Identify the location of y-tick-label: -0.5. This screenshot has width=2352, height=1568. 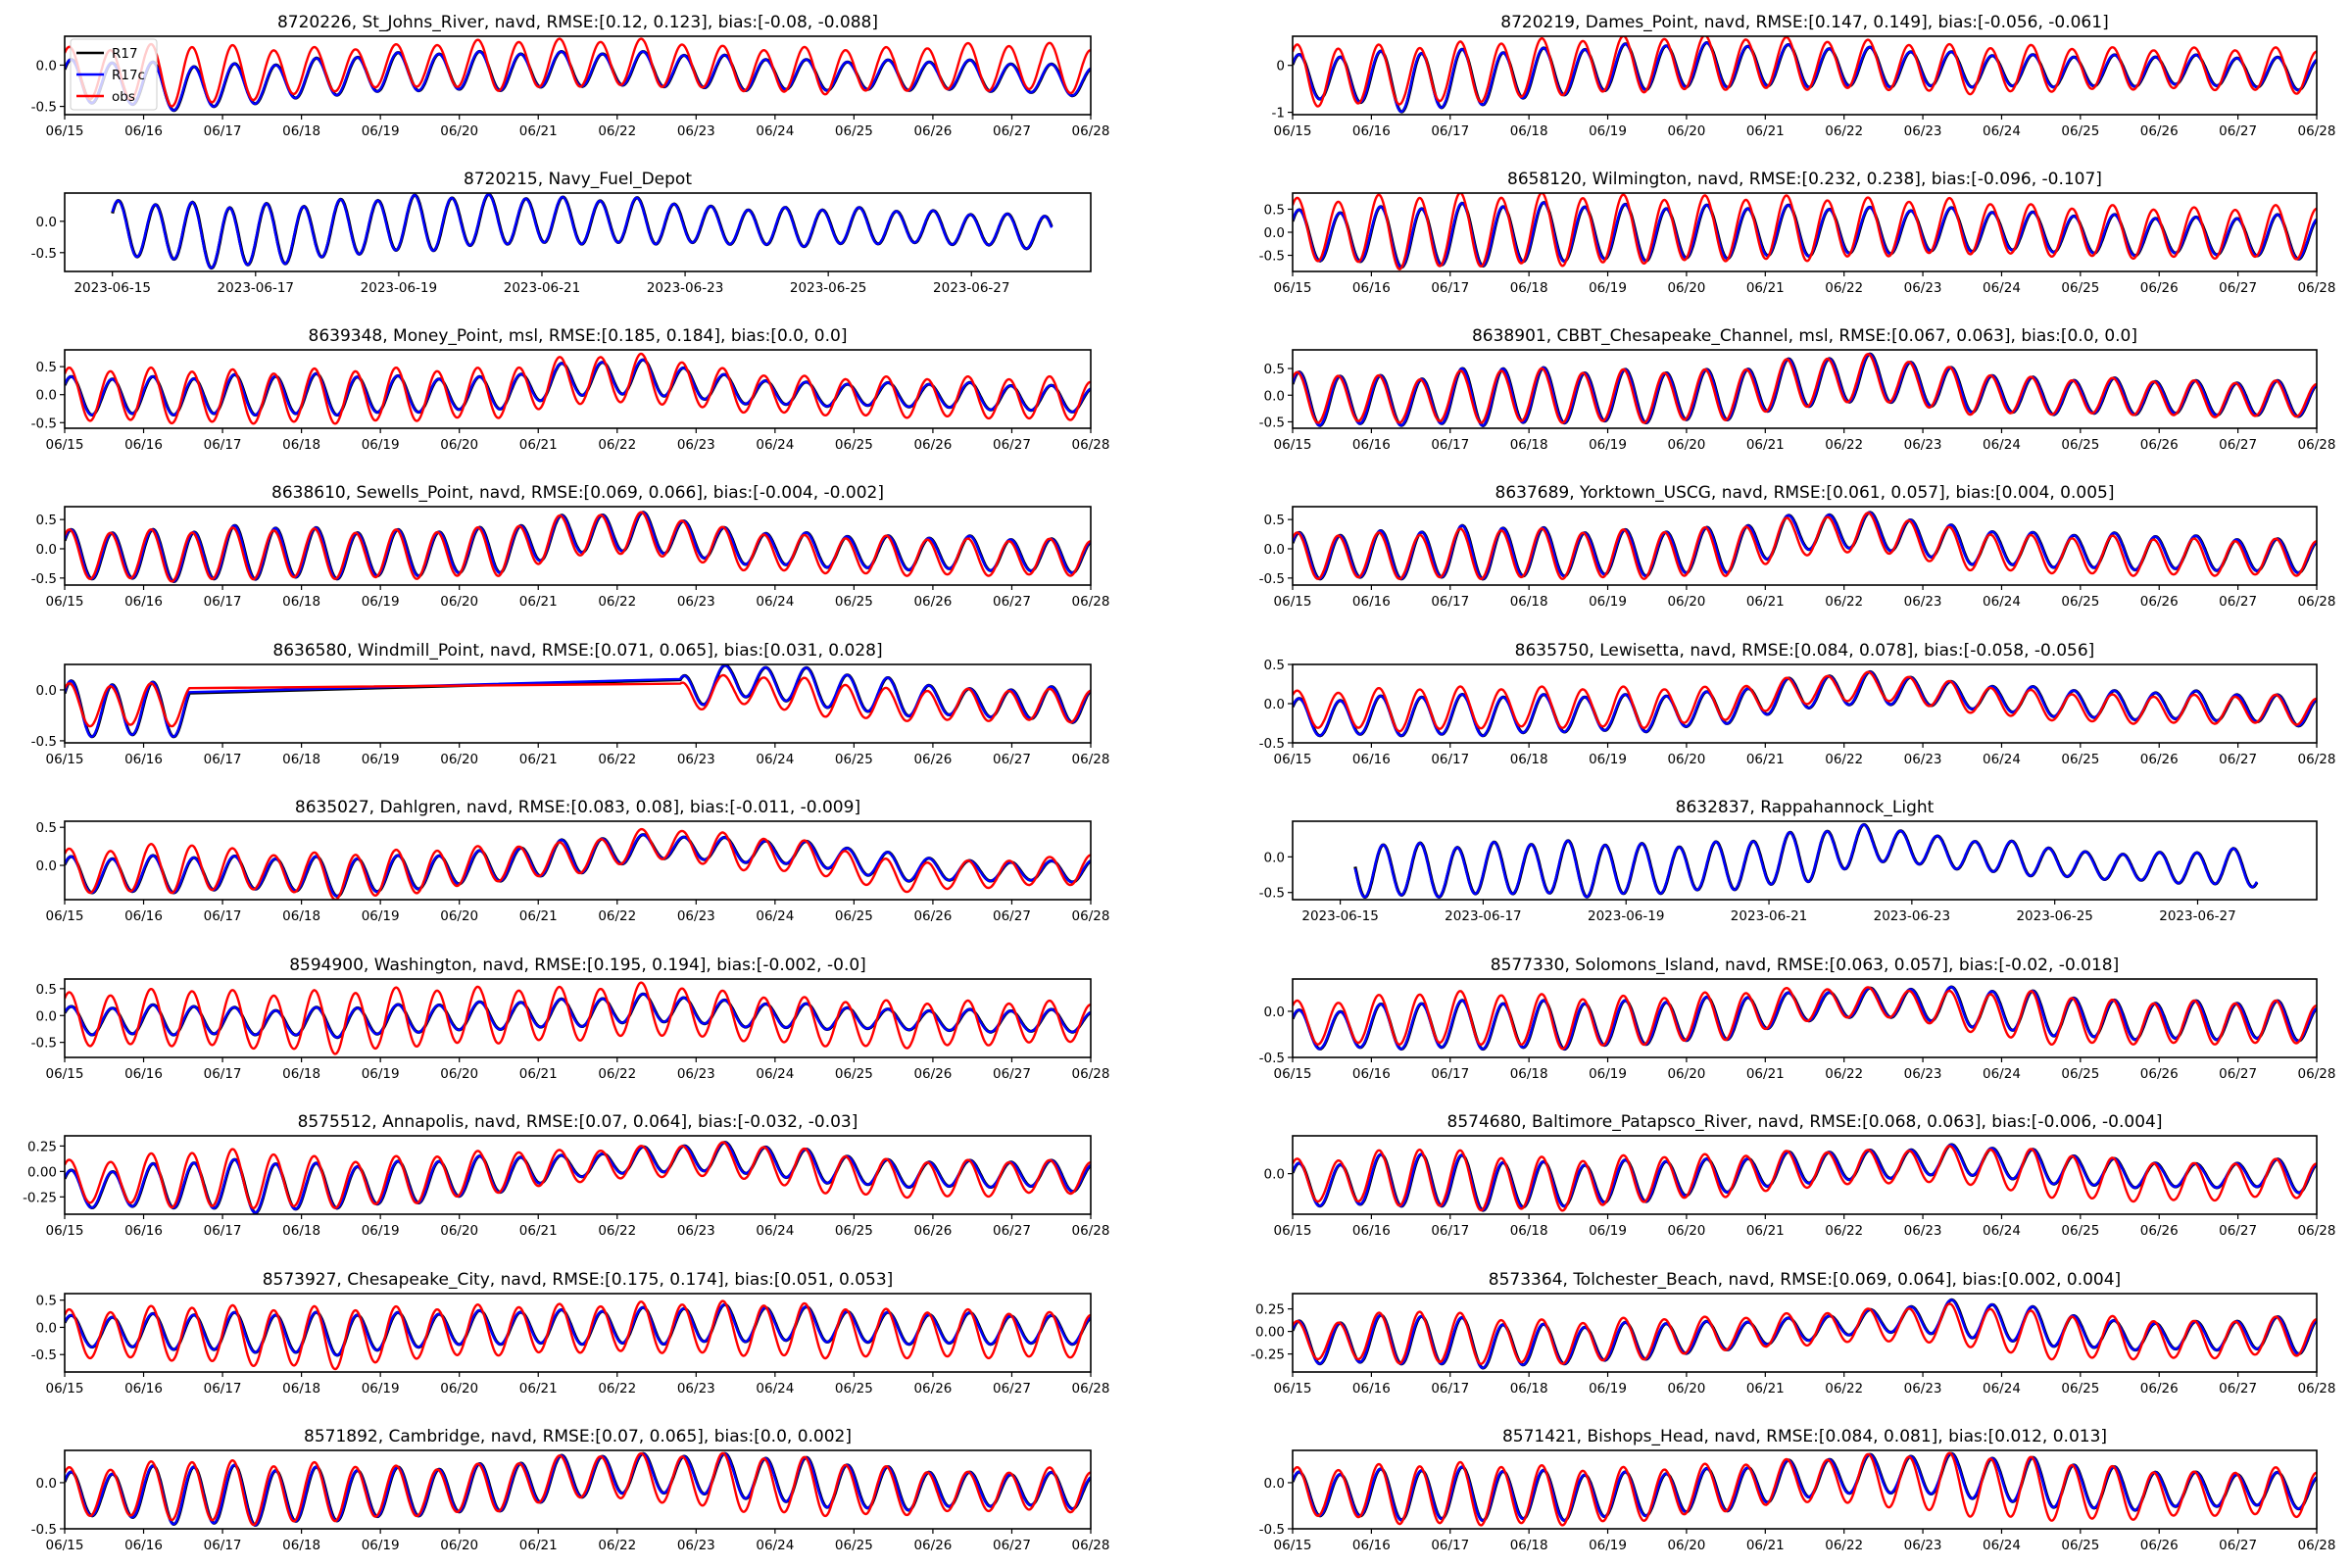
(44, 1355).